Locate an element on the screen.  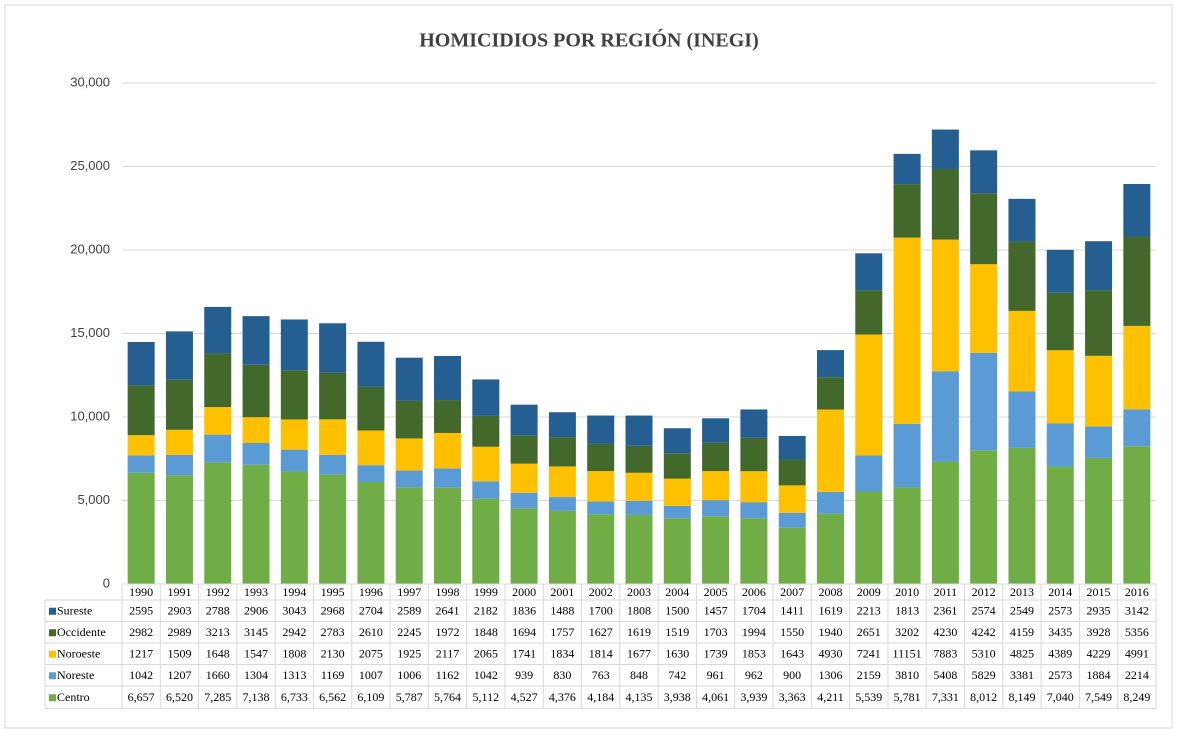
table-value: 2968 is located at coordinates (333, 611).